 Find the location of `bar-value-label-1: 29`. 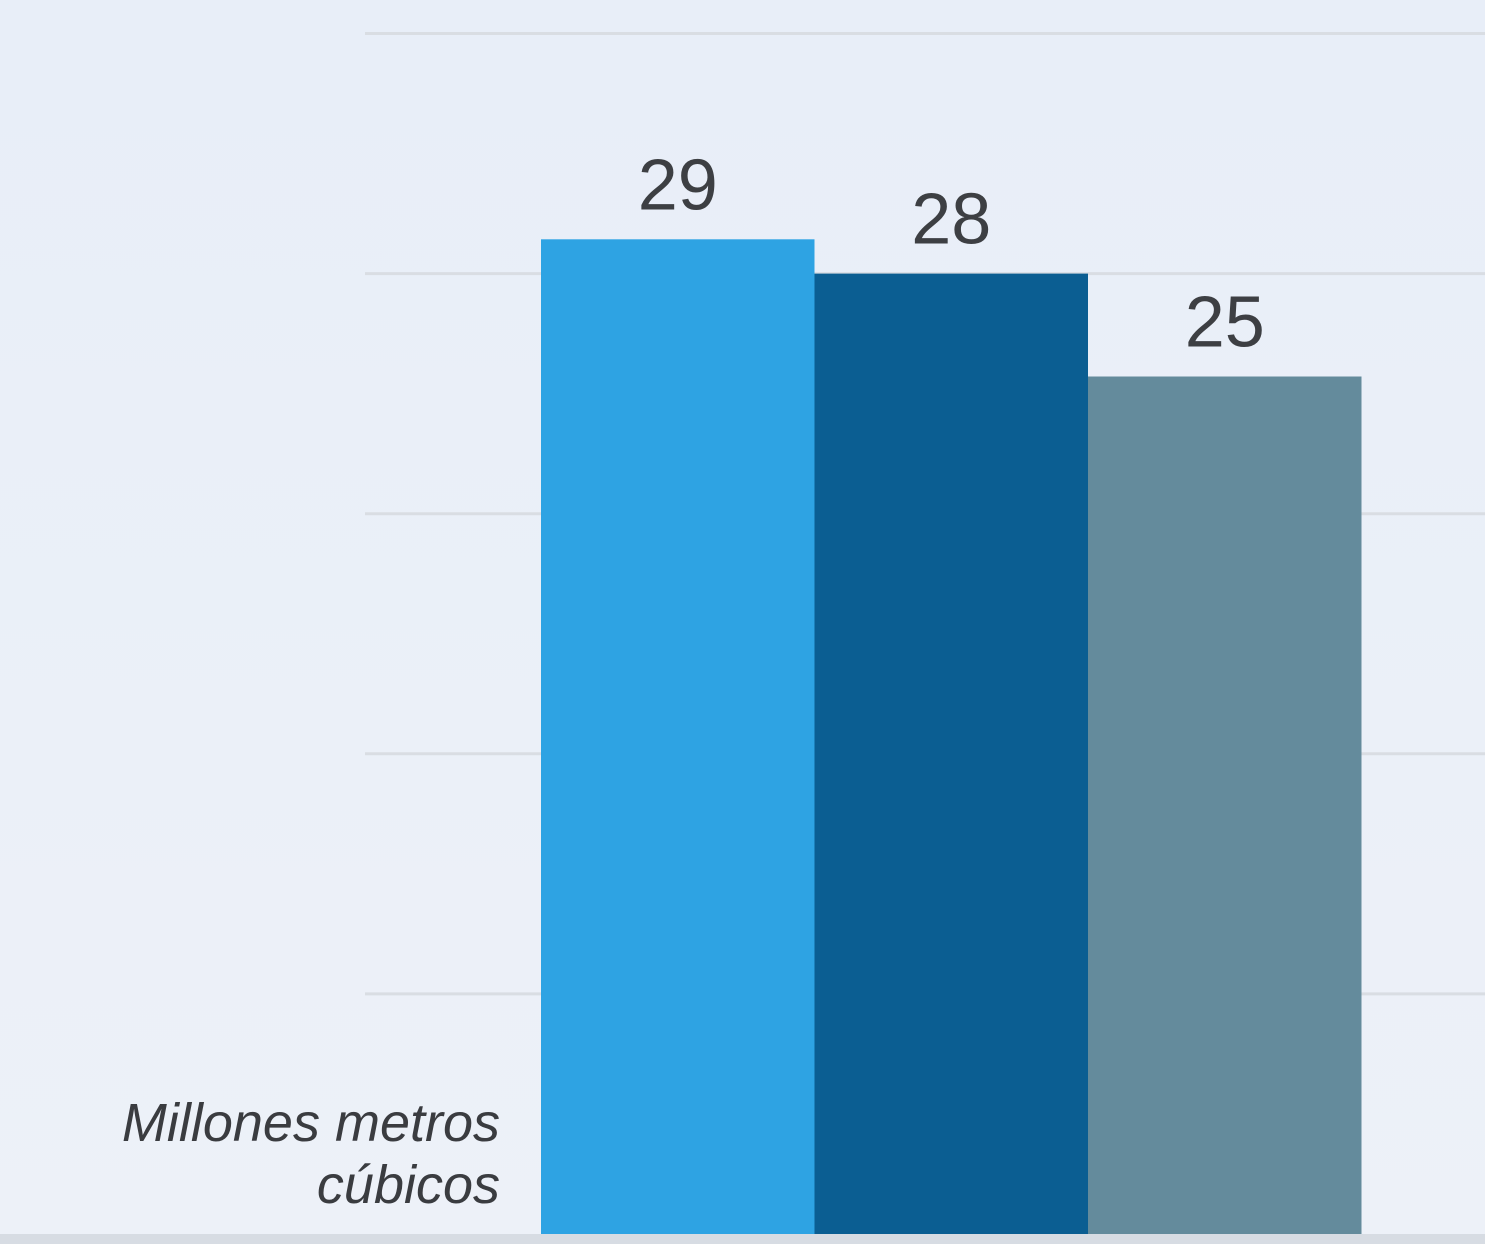

bar-value-label-1: 29 is located at coordinates (678, 185).